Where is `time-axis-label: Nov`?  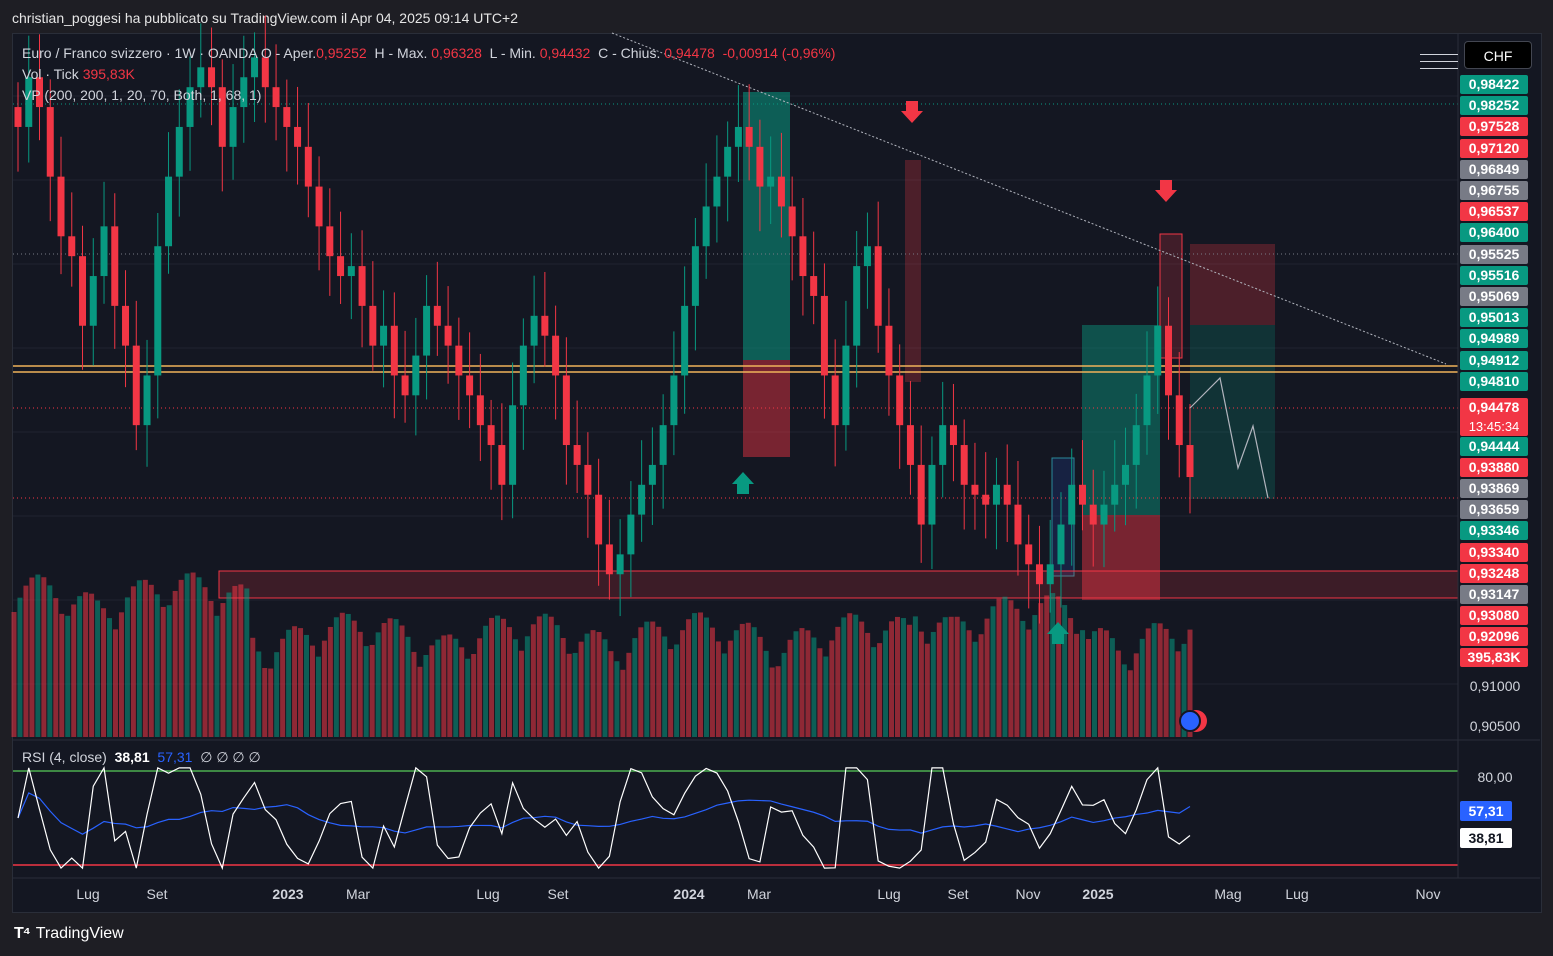 time-axis-label: Nov is located at coordinates (1028, 894).